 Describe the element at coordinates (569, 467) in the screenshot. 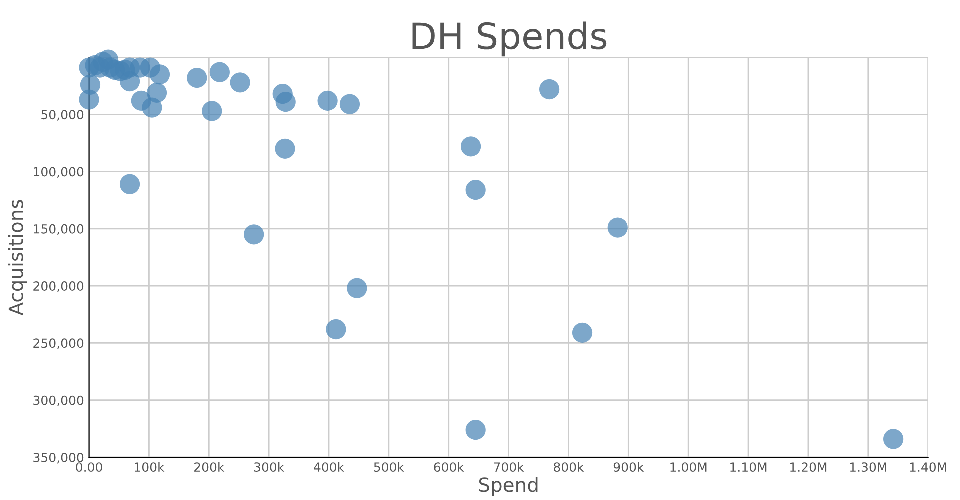

I see `x-tick-label: 800k` at that location.